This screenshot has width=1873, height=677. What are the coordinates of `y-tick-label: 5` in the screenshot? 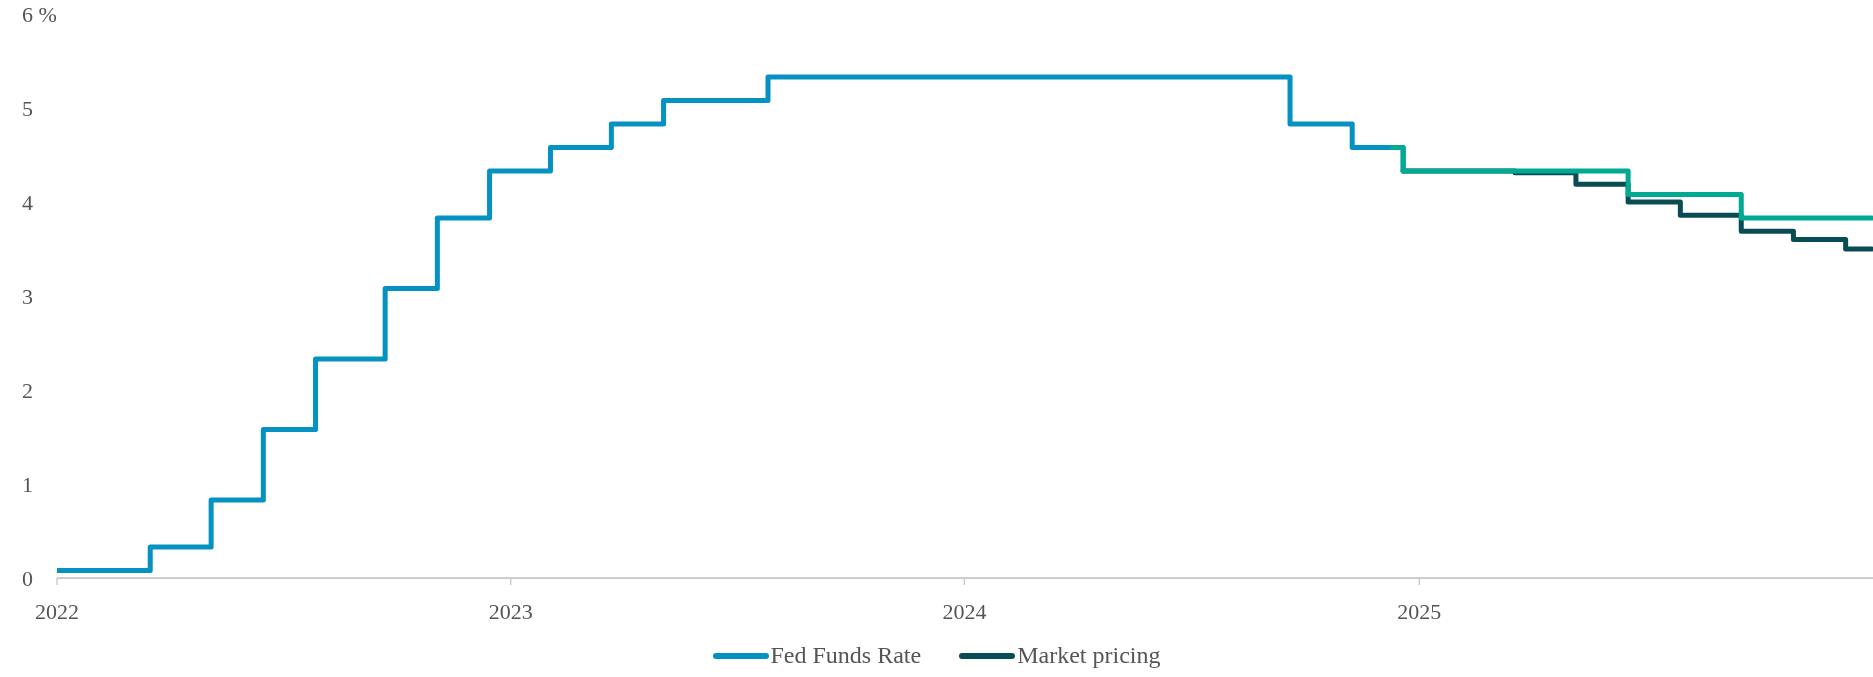 It's located at (27, 108).